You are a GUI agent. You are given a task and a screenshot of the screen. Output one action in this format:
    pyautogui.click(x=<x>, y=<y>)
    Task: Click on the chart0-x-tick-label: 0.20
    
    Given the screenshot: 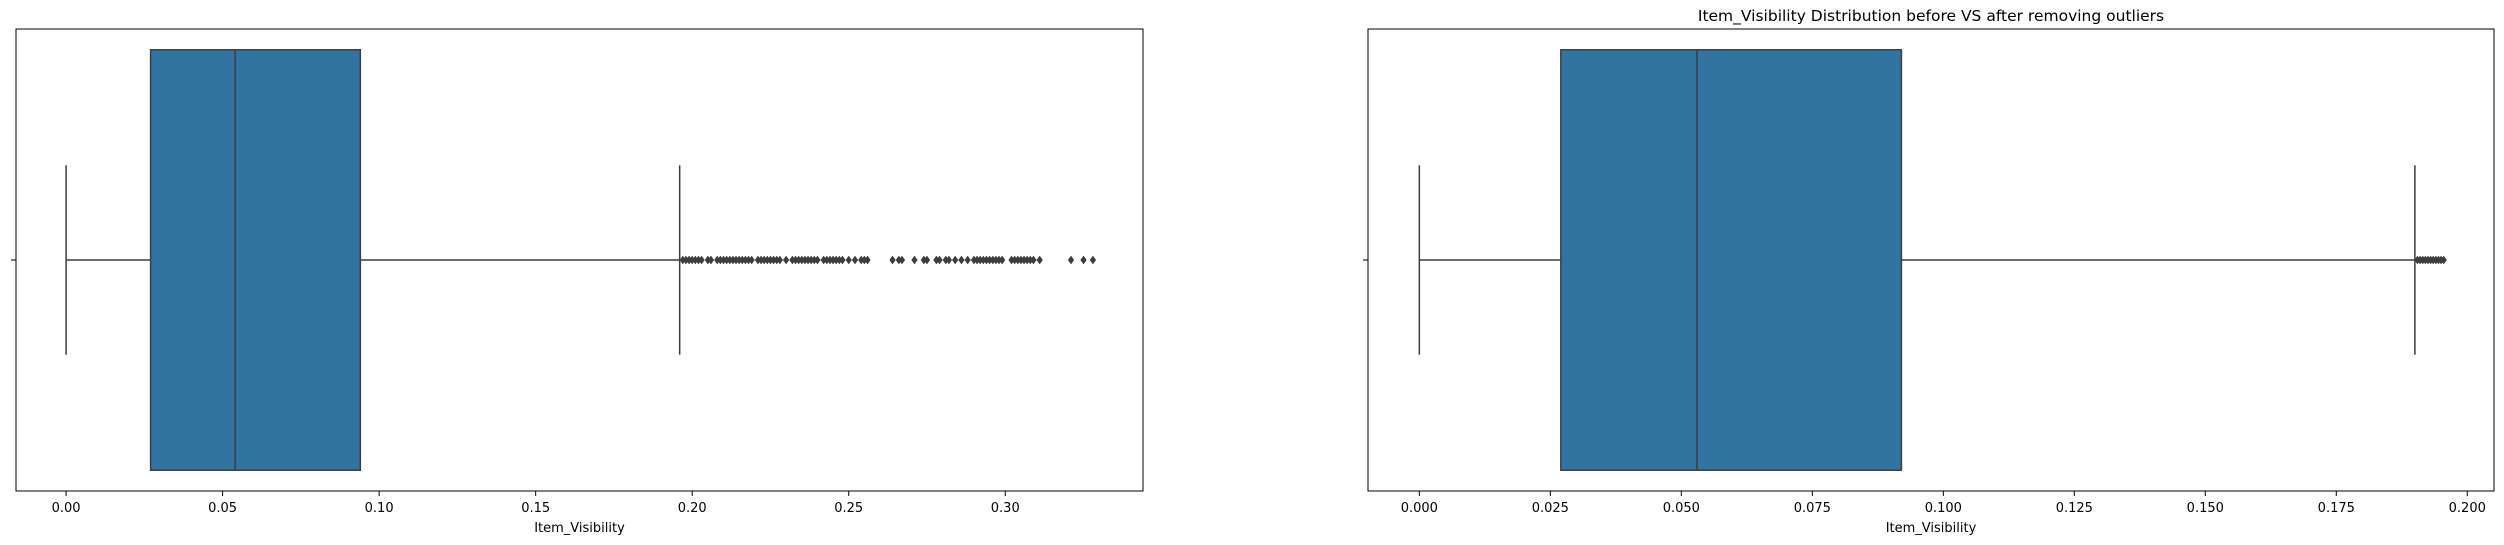 What is the action you would take?
    pyautogui.click(x=692, y=508)
    